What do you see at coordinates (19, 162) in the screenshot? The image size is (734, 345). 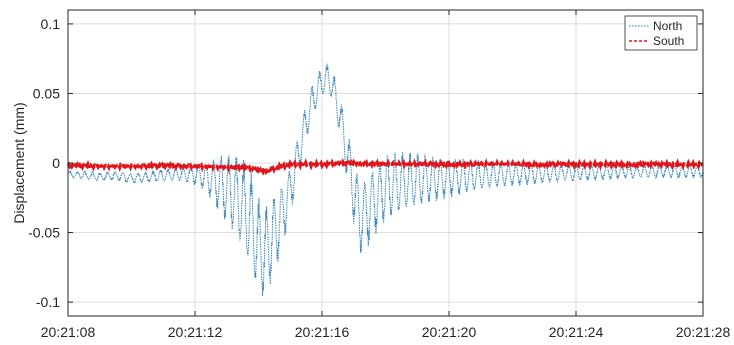 I see `y-axis-label: Displacement (mm)` at bounding box center [19, 162].